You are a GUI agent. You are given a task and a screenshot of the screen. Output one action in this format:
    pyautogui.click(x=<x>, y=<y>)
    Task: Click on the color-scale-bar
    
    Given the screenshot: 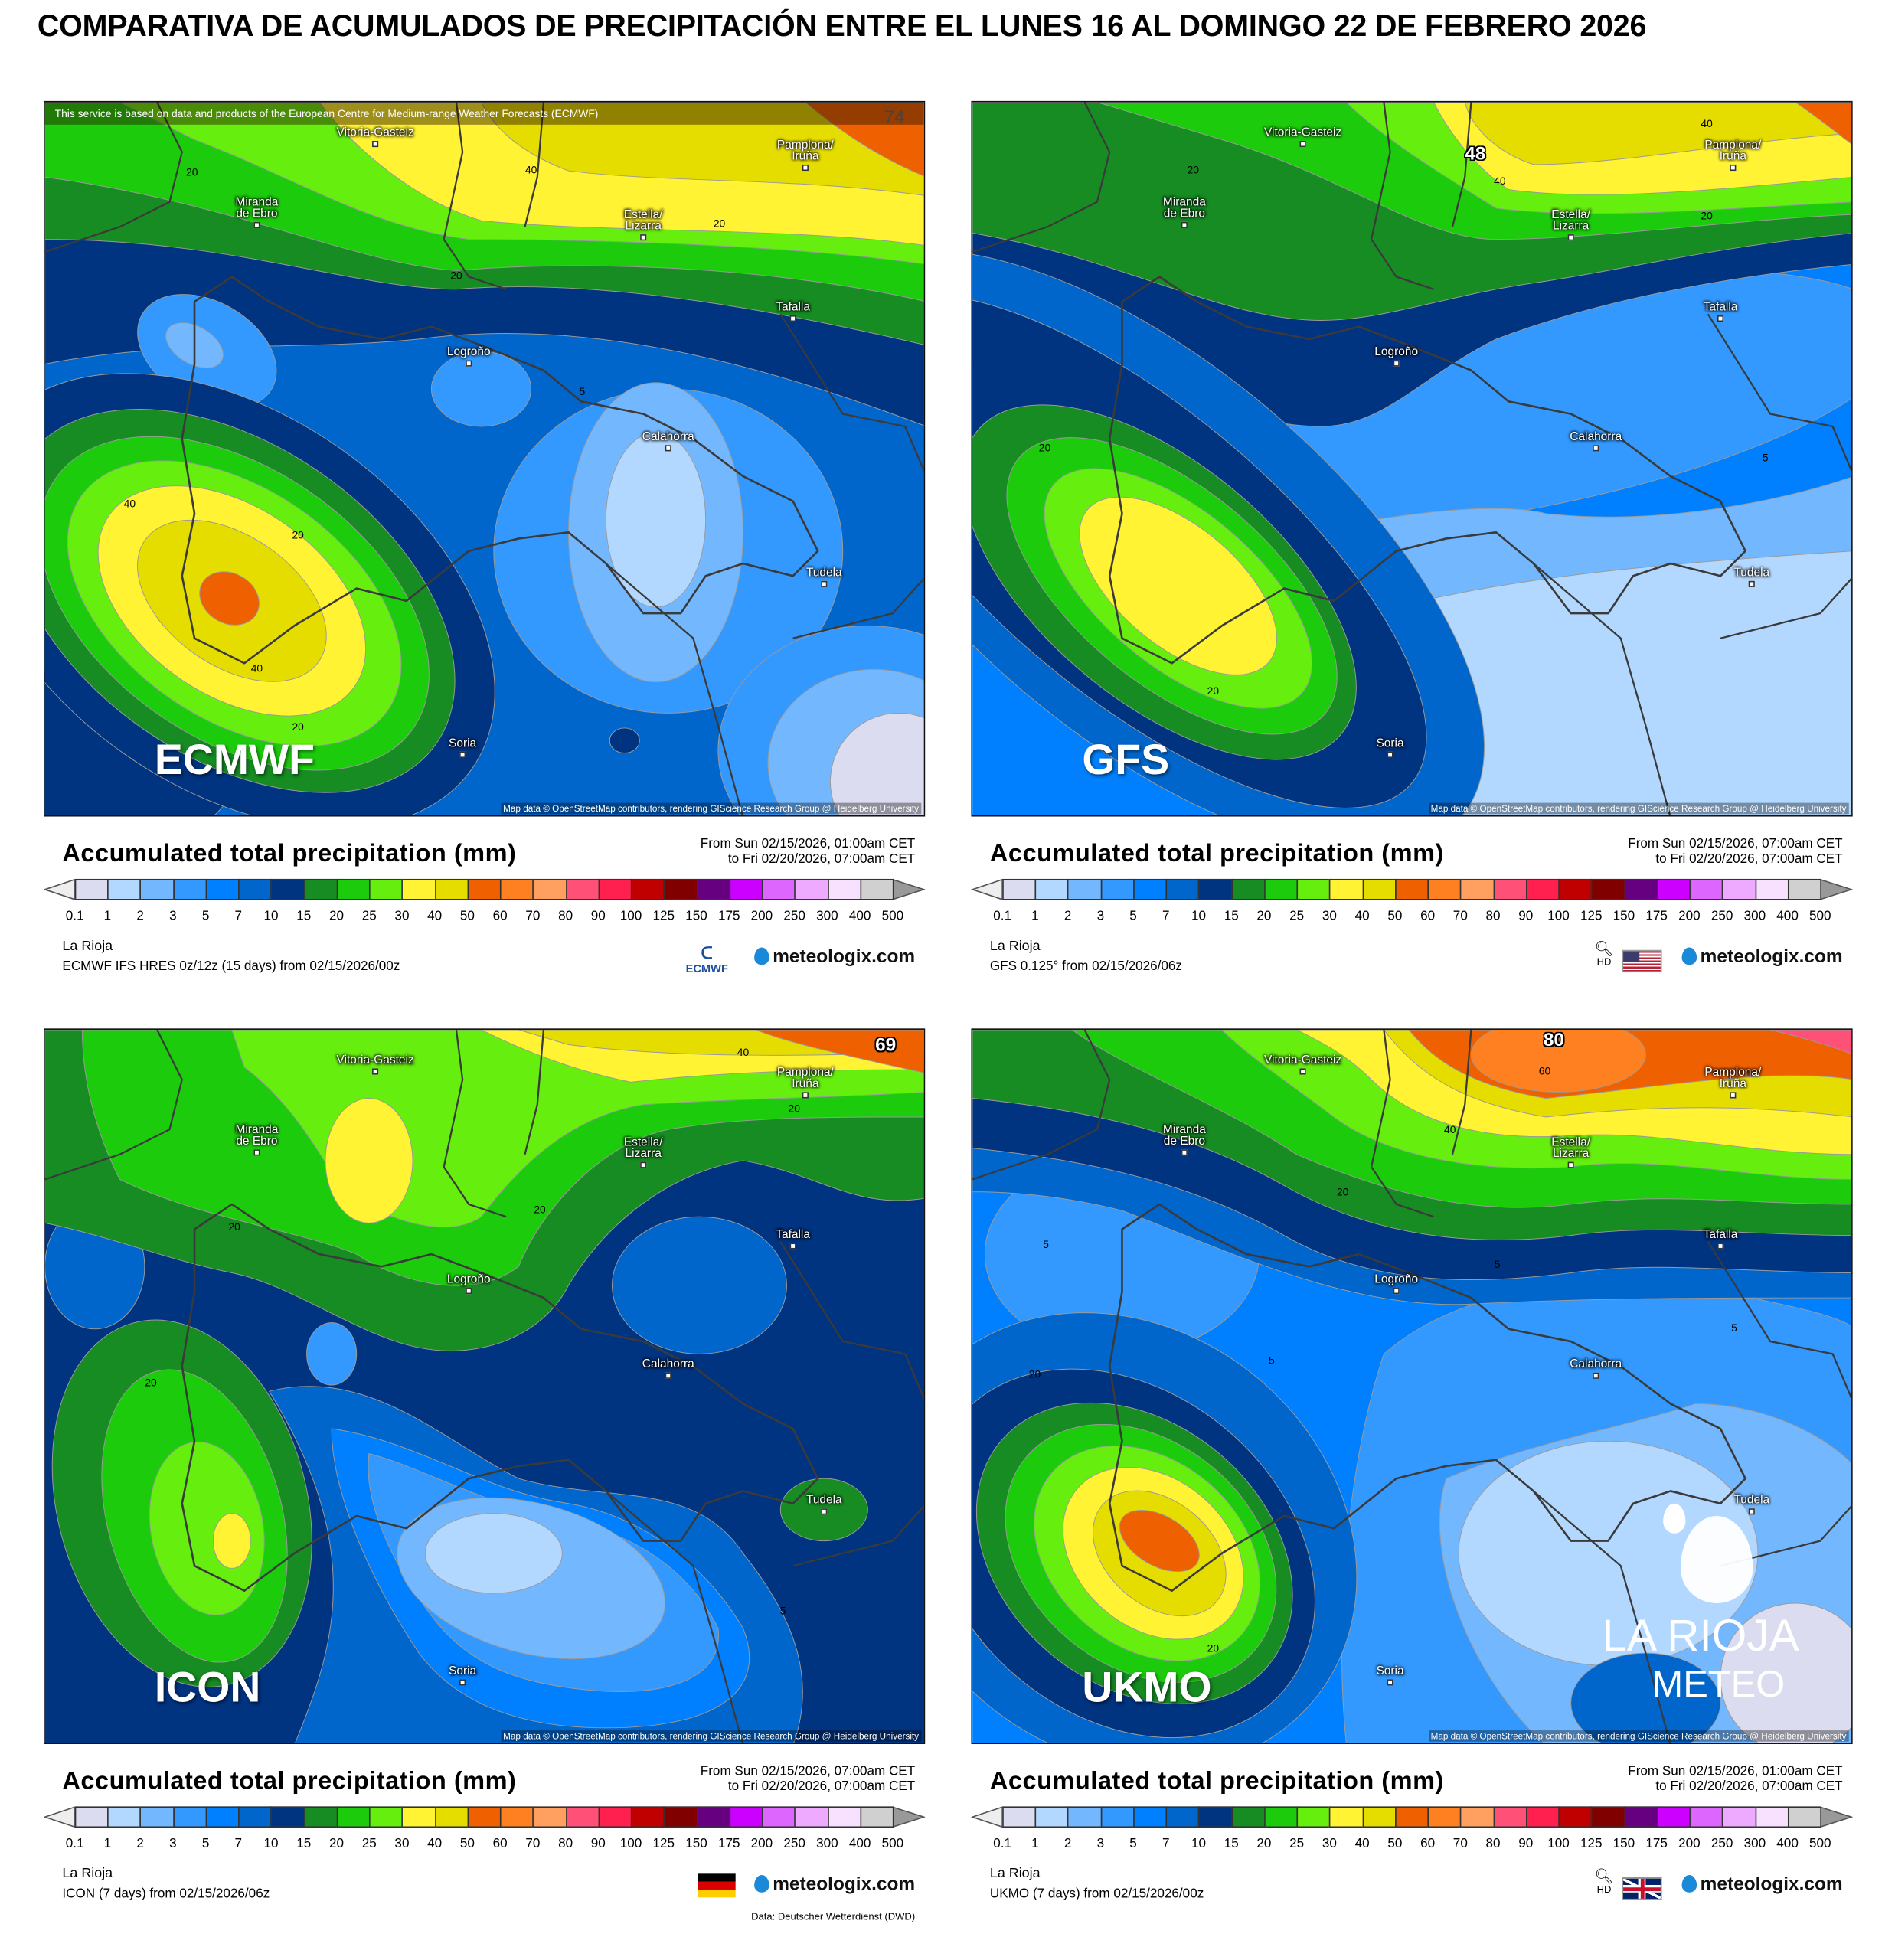 What is the action you would take?
    pyautogui.click(x=1412, y=889)
    